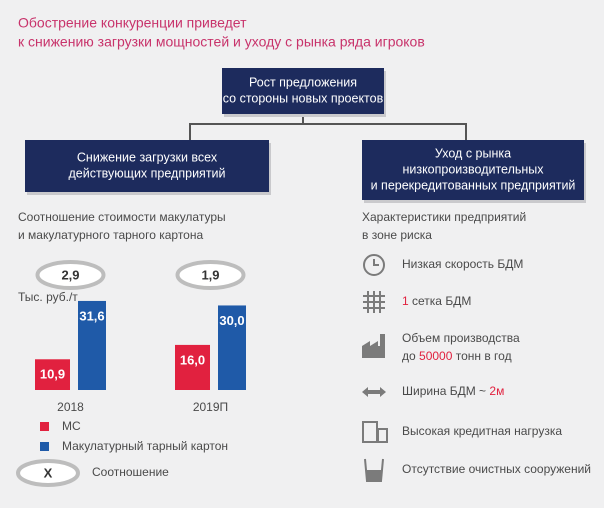 The width and height of the screenshot is (604, 508). Describe the element at coordinates (210, 407) in the screenshot. I see `x-tick-label: 2019П` at that location.